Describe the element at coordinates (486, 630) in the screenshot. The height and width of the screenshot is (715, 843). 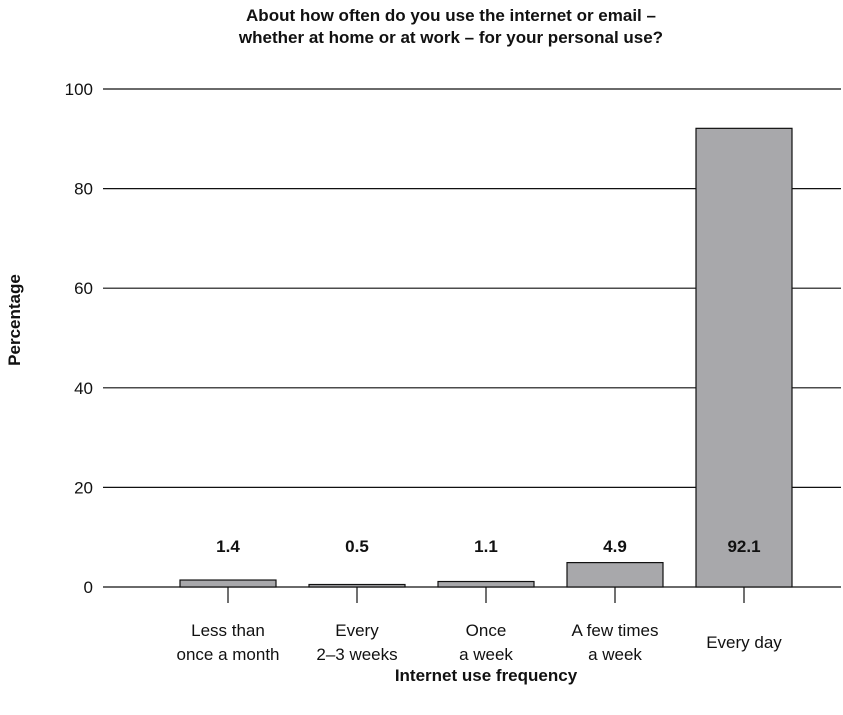
I see `category-label: Once` at that location.